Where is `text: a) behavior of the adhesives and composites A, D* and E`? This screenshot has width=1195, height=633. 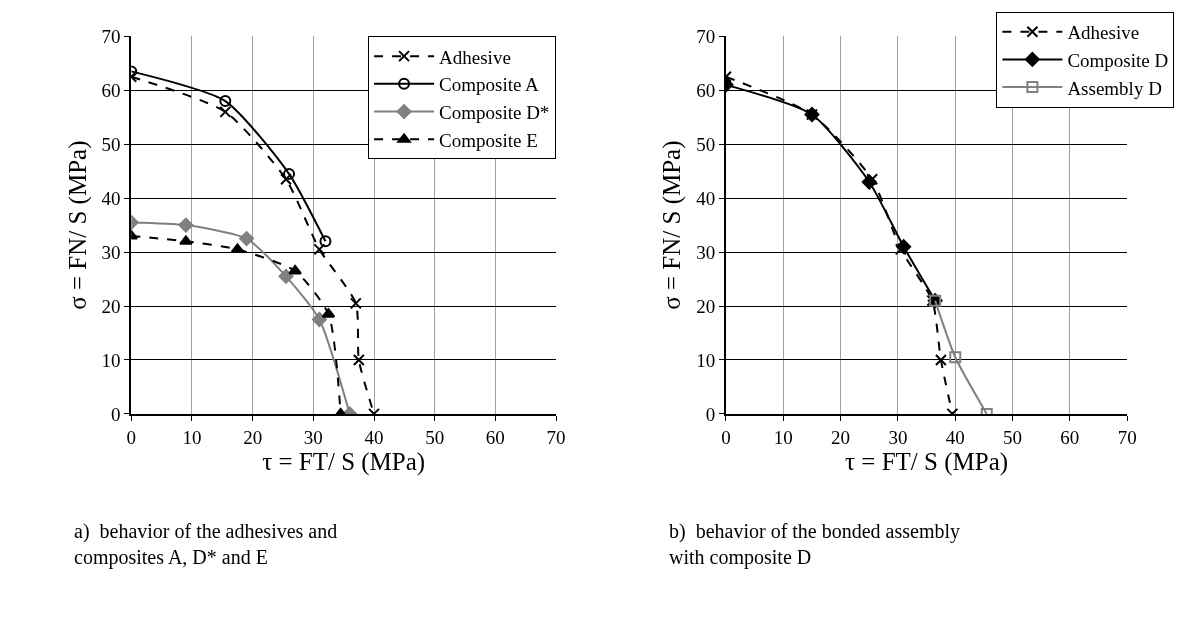
text: a) behavior of the adhesives and composites A, D* and E is located at coordinates (206, 544).